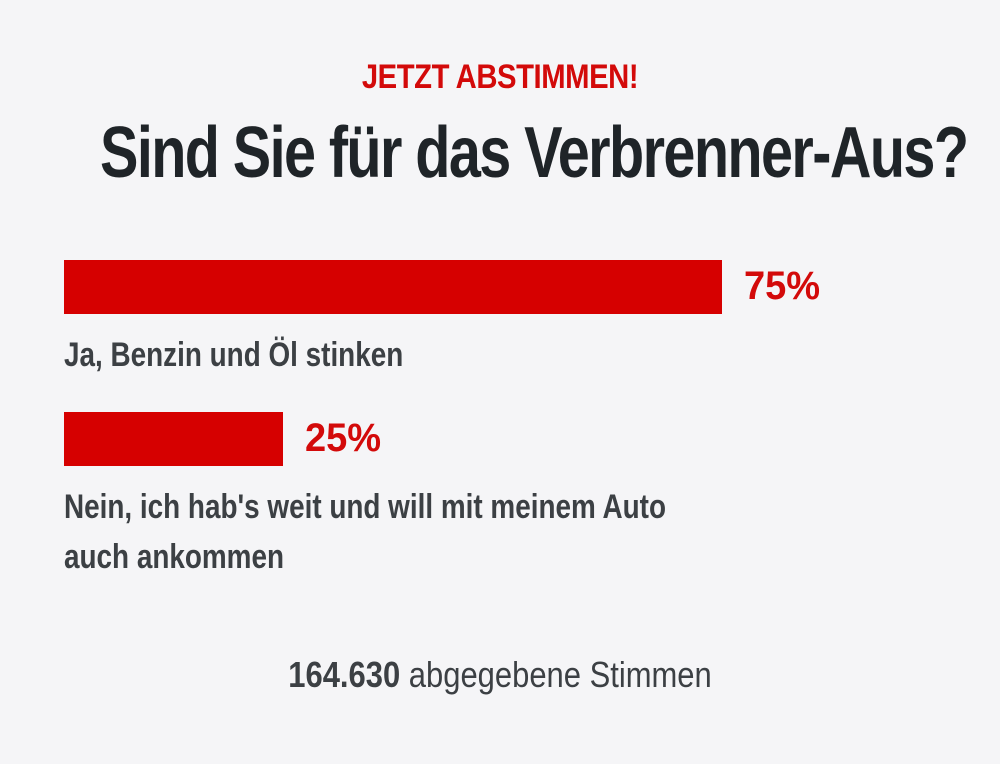  What do you see at coordinates (343, 438) in the screenshot?
I see `result-percent: 25%` at bounding box center [343, 438].